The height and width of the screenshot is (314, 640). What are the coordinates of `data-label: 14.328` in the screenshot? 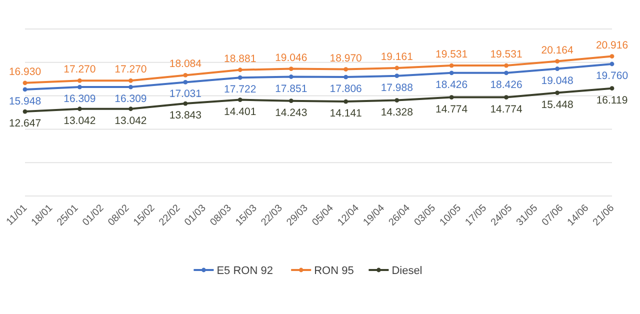 It's located at (397, 112).